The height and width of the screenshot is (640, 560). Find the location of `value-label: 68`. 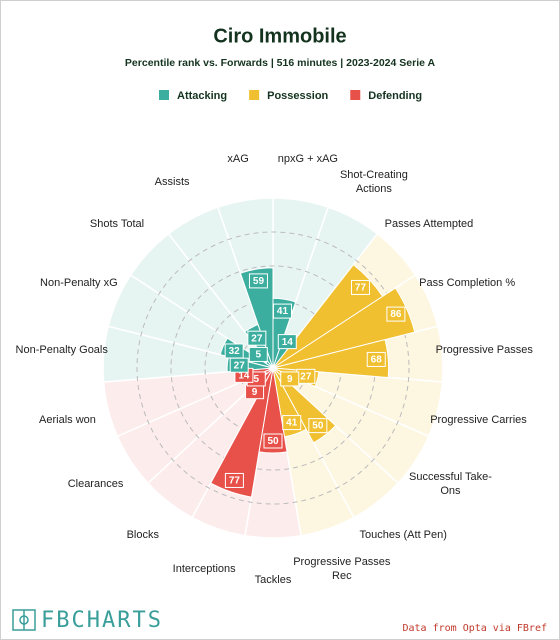

value-label: 68 is located at coordinates (377, 360).